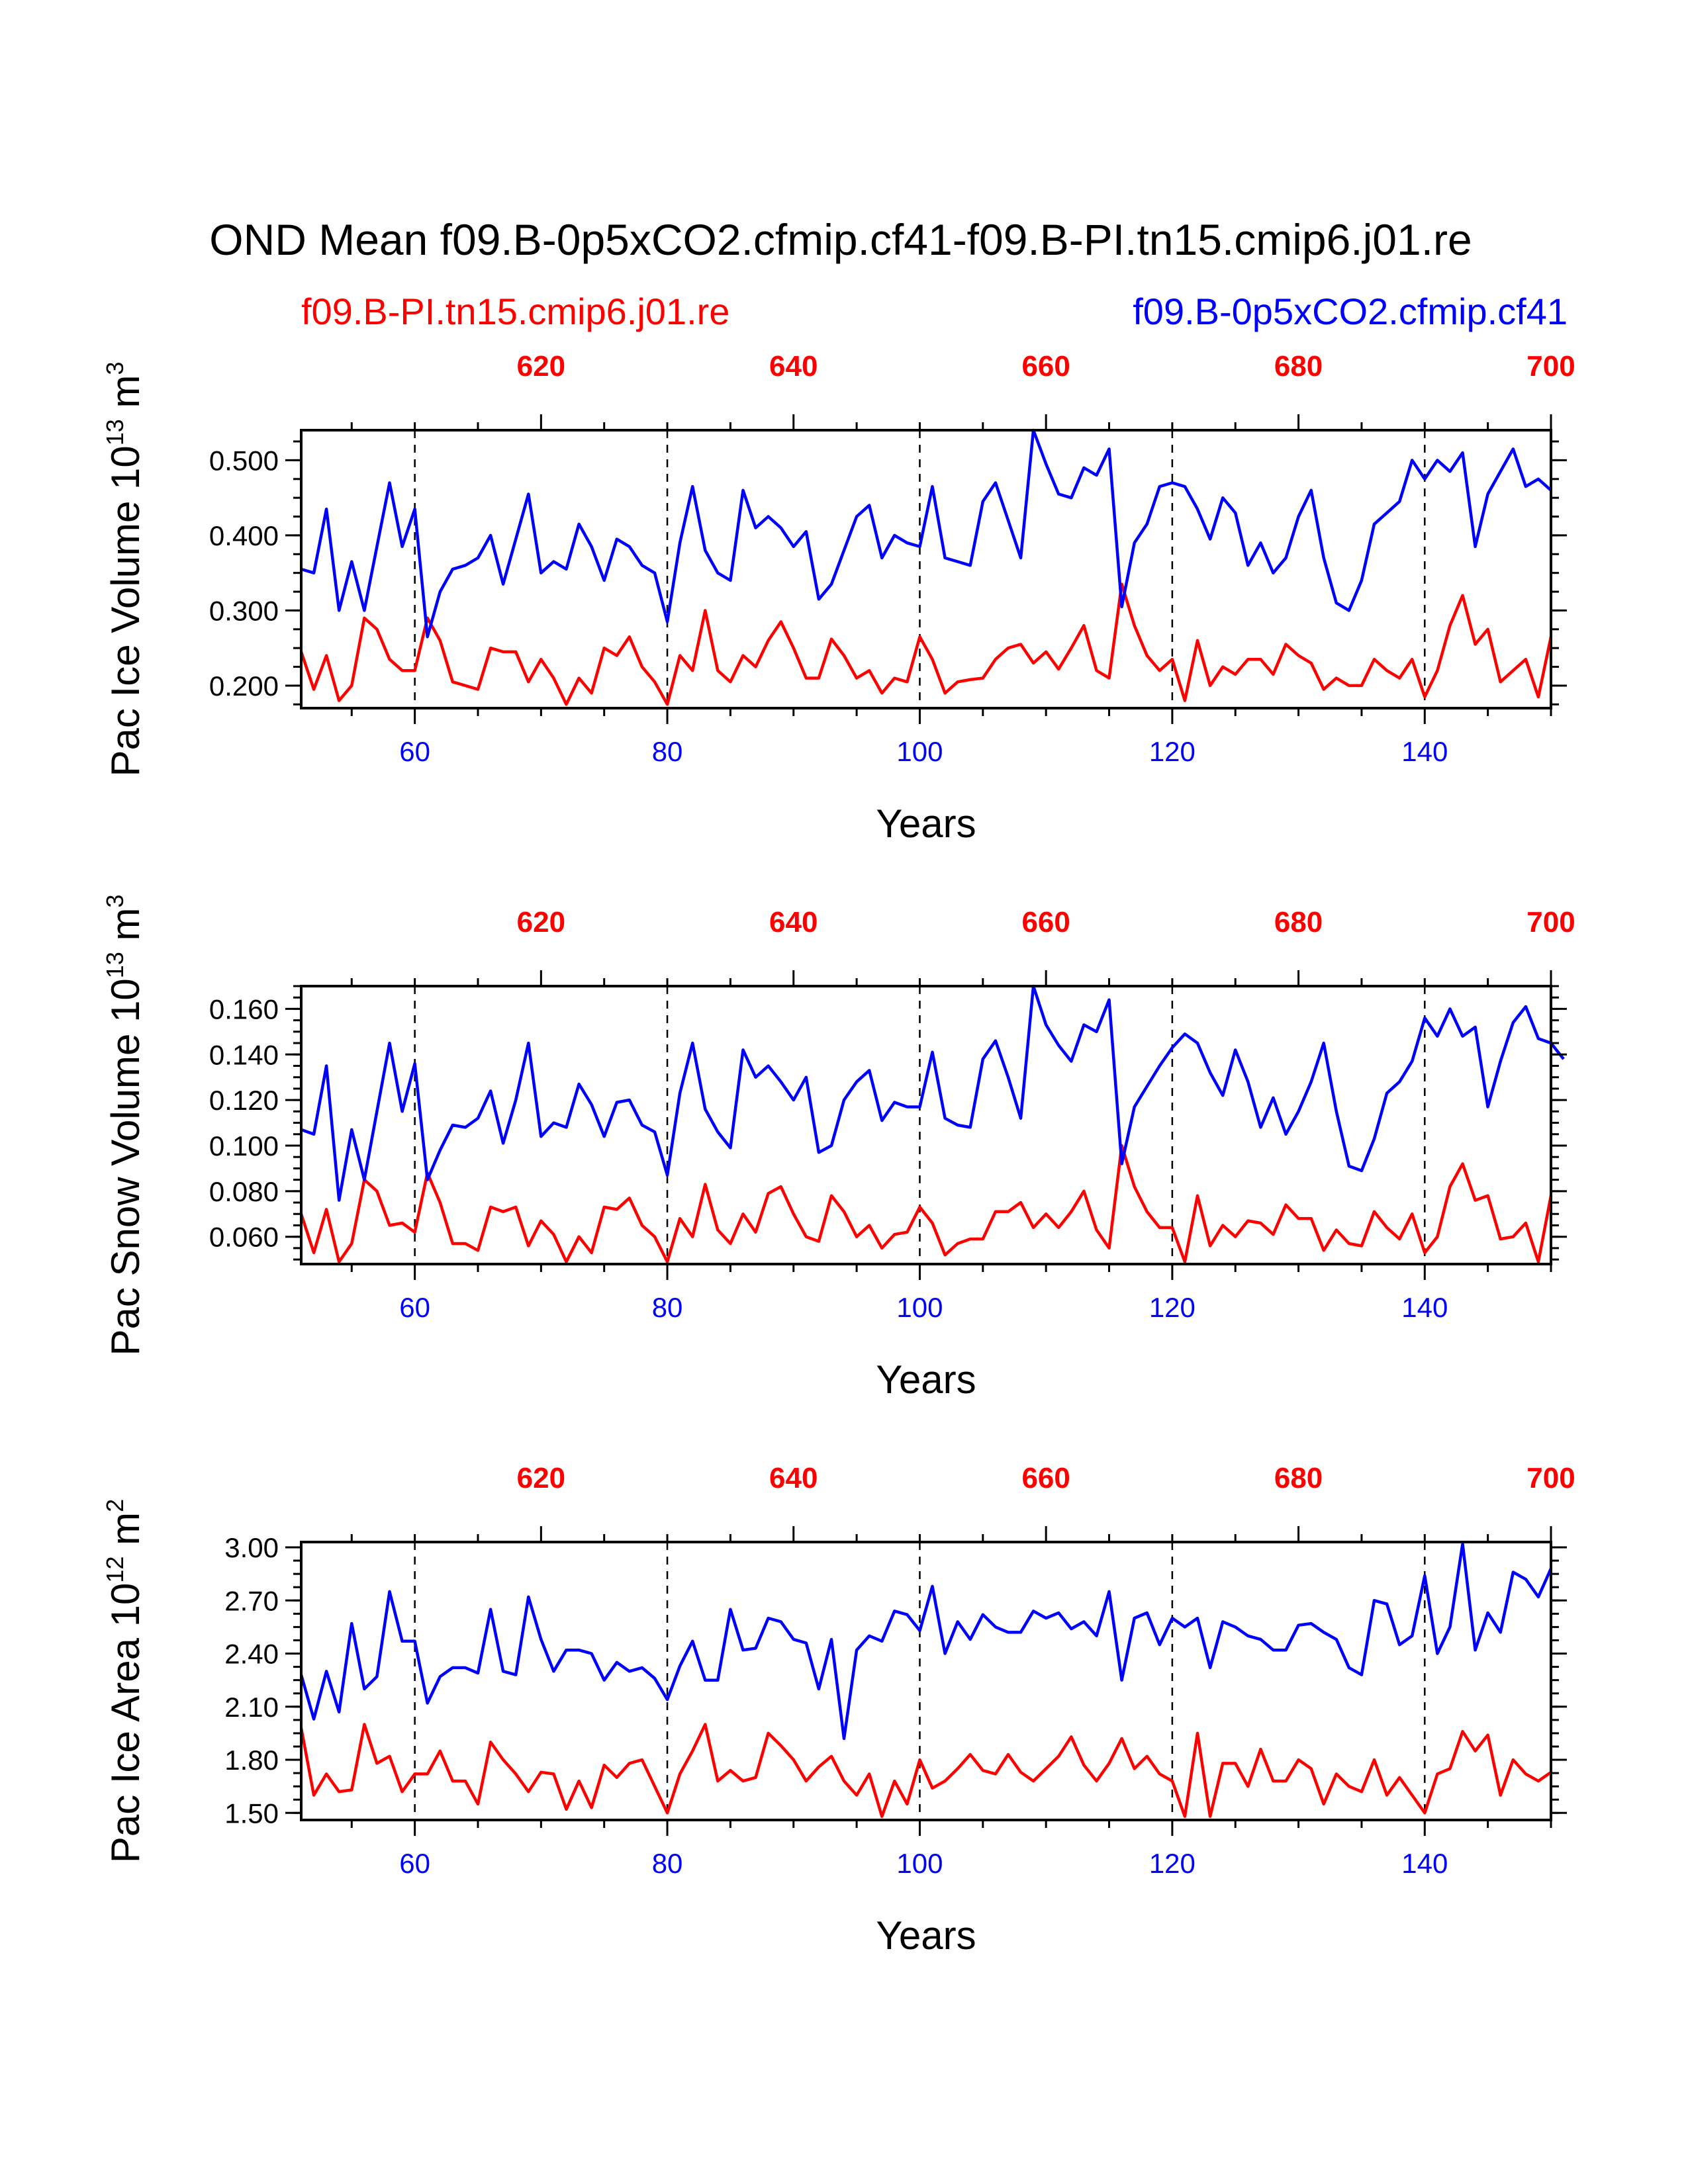 This screenshot has height=2184, width=1688. I want to click on y-axis-label: Pac Snow Volume 1013 m3, so click(124, 1124).